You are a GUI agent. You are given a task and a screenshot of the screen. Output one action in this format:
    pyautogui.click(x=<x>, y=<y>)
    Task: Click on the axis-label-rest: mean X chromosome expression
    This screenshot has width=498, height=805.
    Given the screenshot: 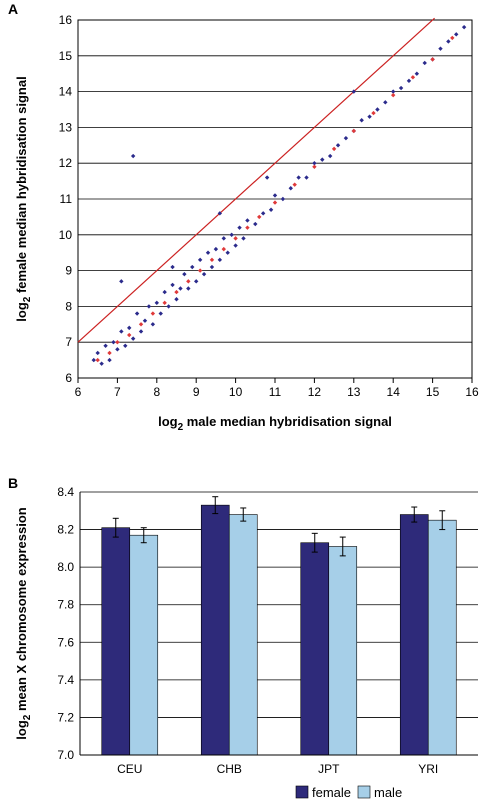 What is the action you would take?
    pyautogui.click(x=21, y=610)
    